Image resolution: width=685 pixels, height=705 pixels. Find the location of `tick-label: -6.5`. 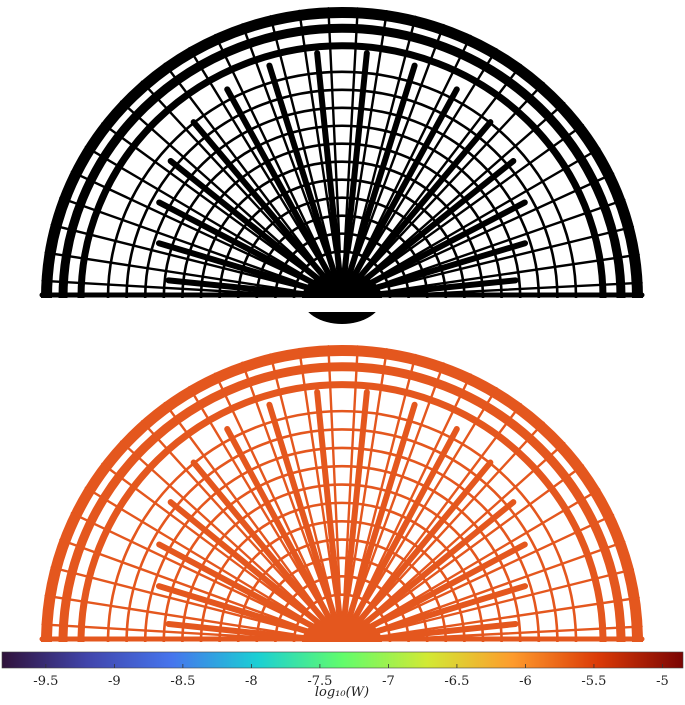

tick-label: -6.5 is located at coordinates (456, 681).